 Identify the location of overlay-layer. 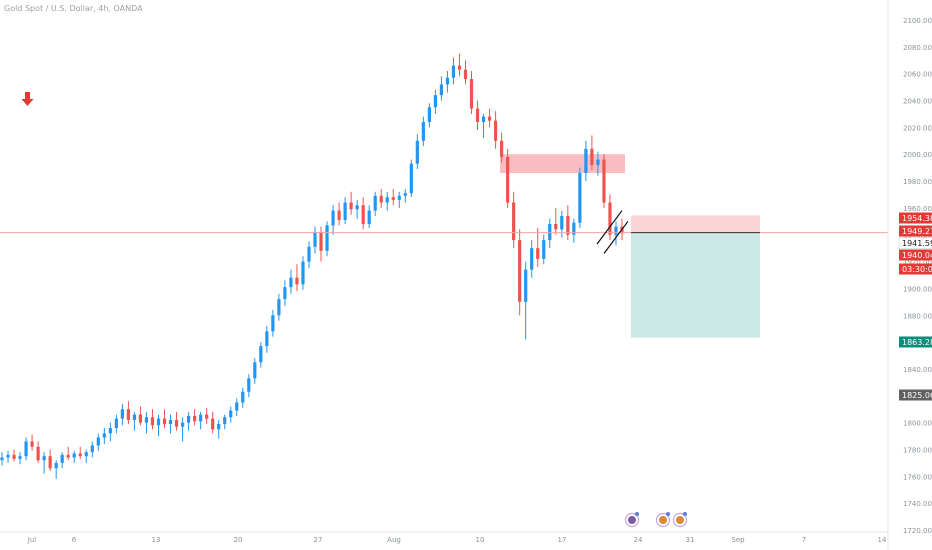
(444, 232).